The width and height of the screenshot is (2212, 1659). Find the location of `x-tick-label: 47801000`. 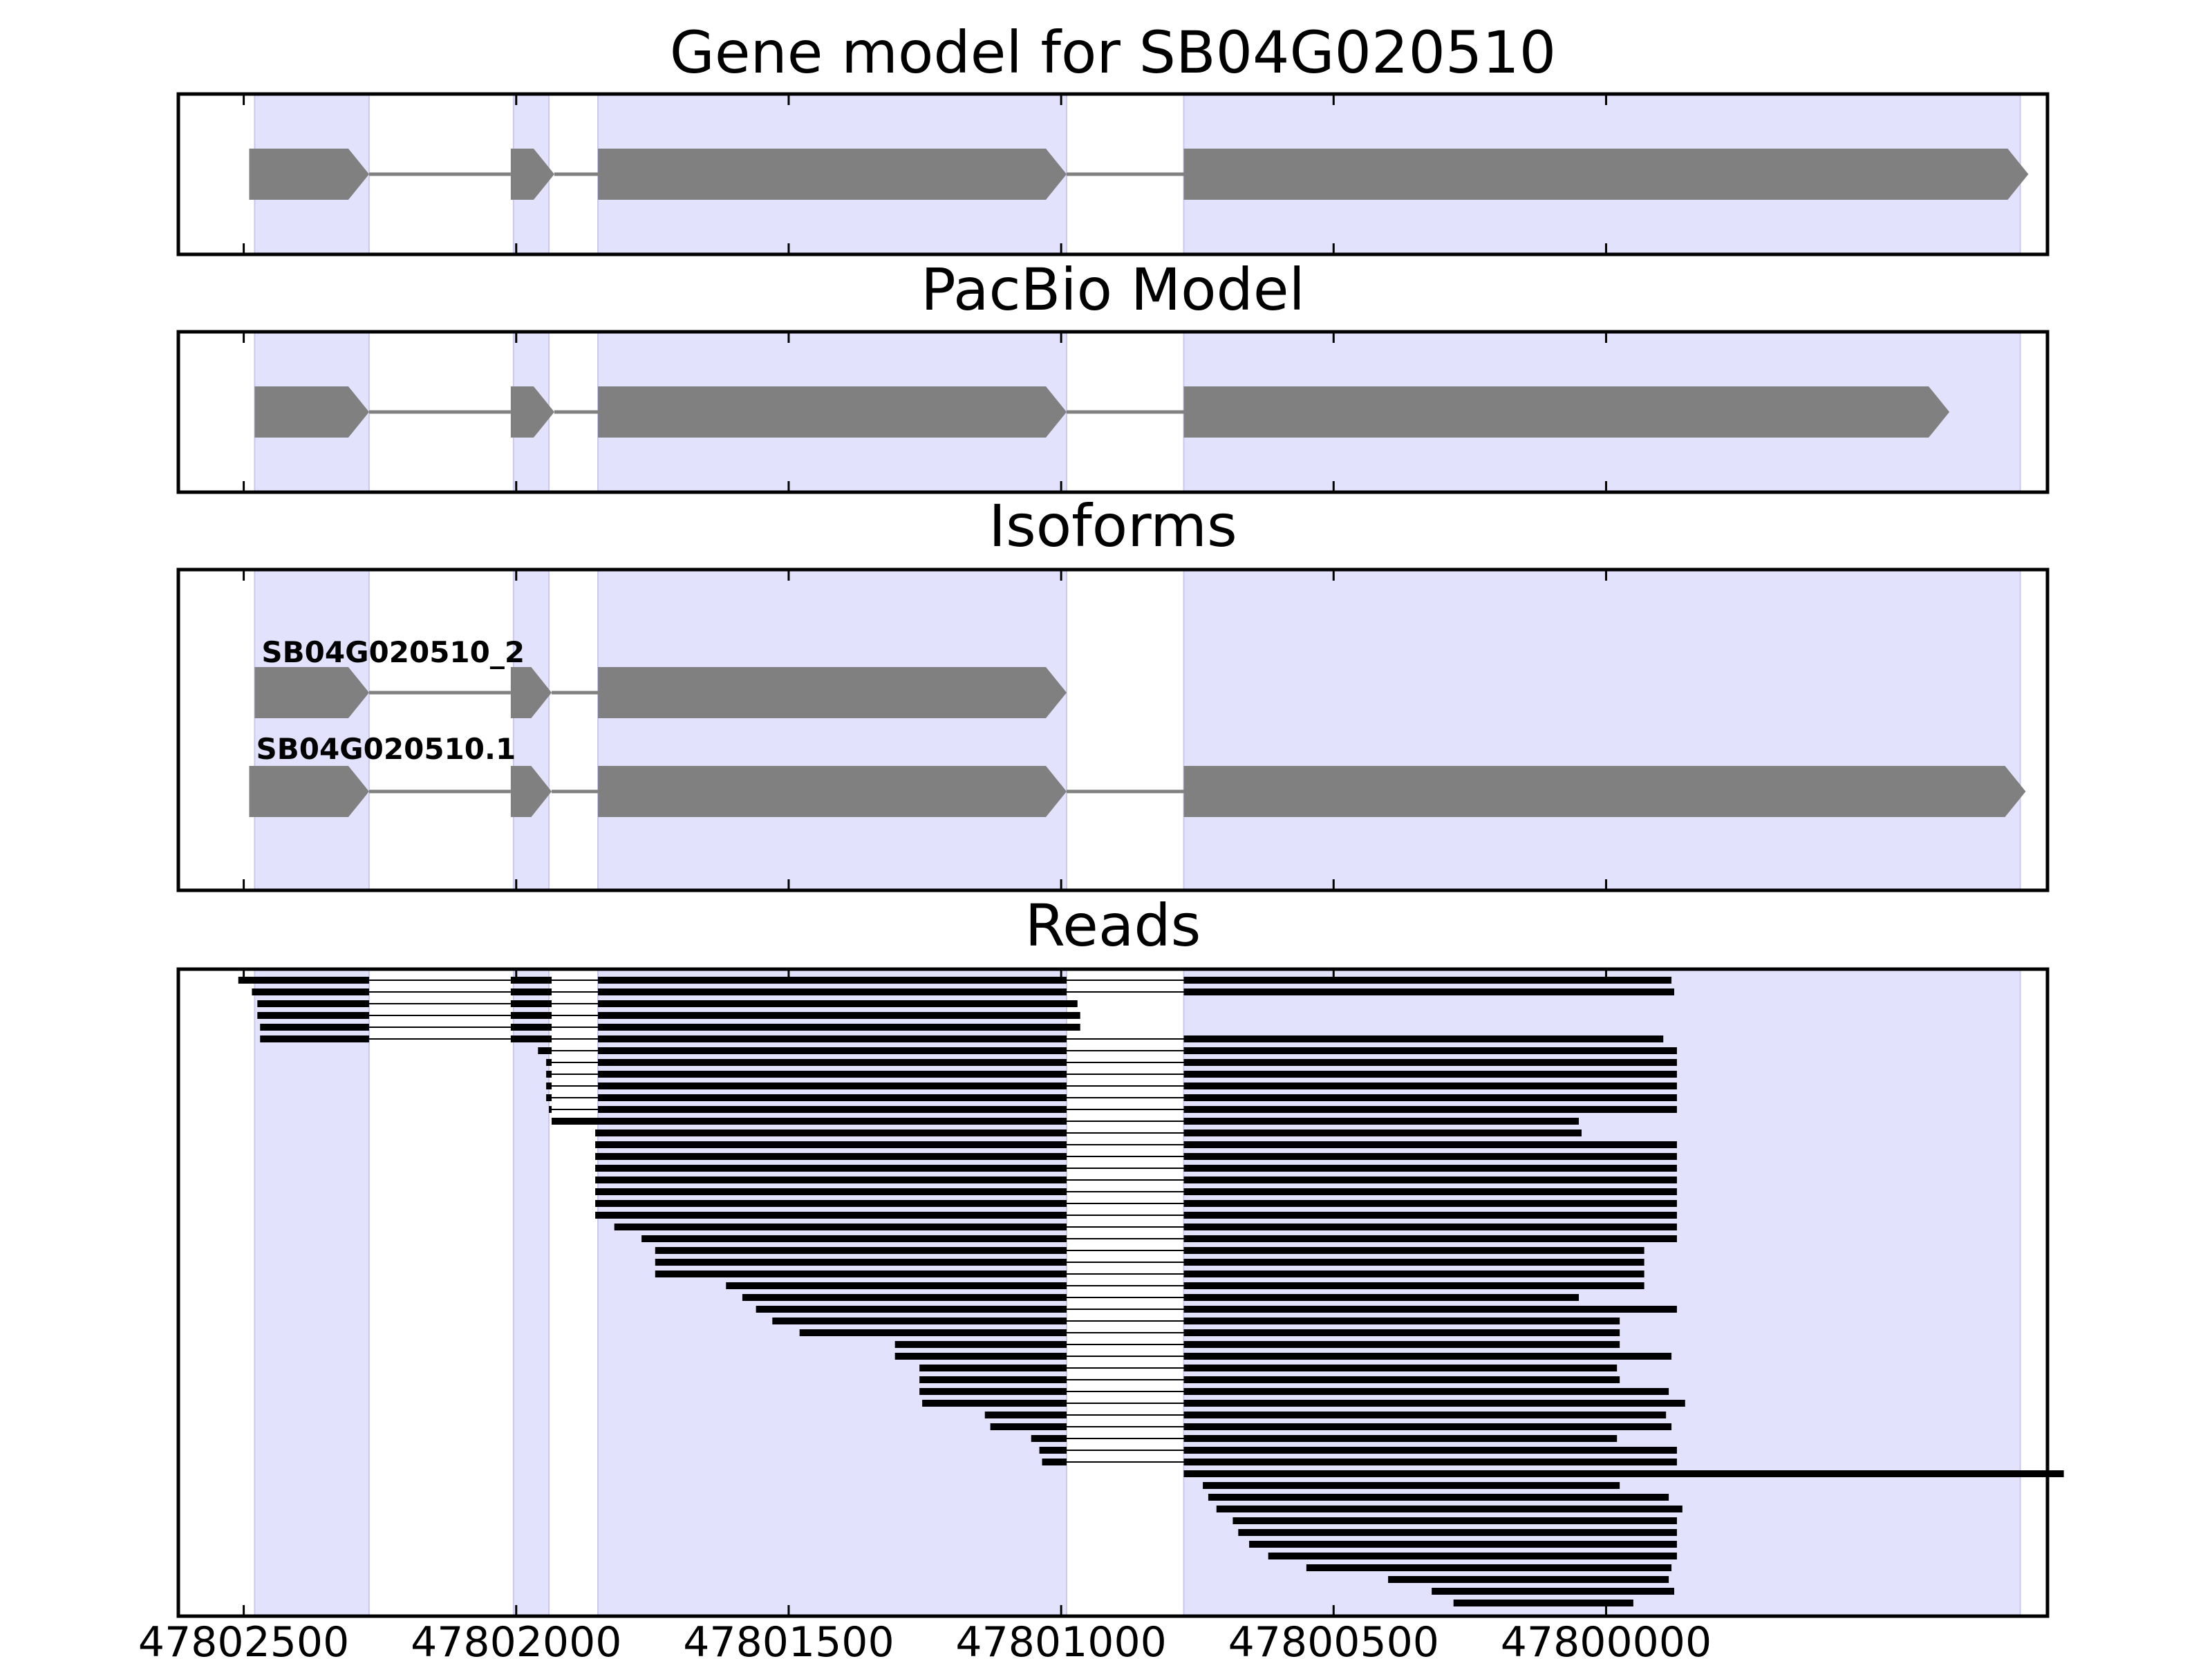

x-tick-label: 47801000 is located at coordinates (1060, 1638).